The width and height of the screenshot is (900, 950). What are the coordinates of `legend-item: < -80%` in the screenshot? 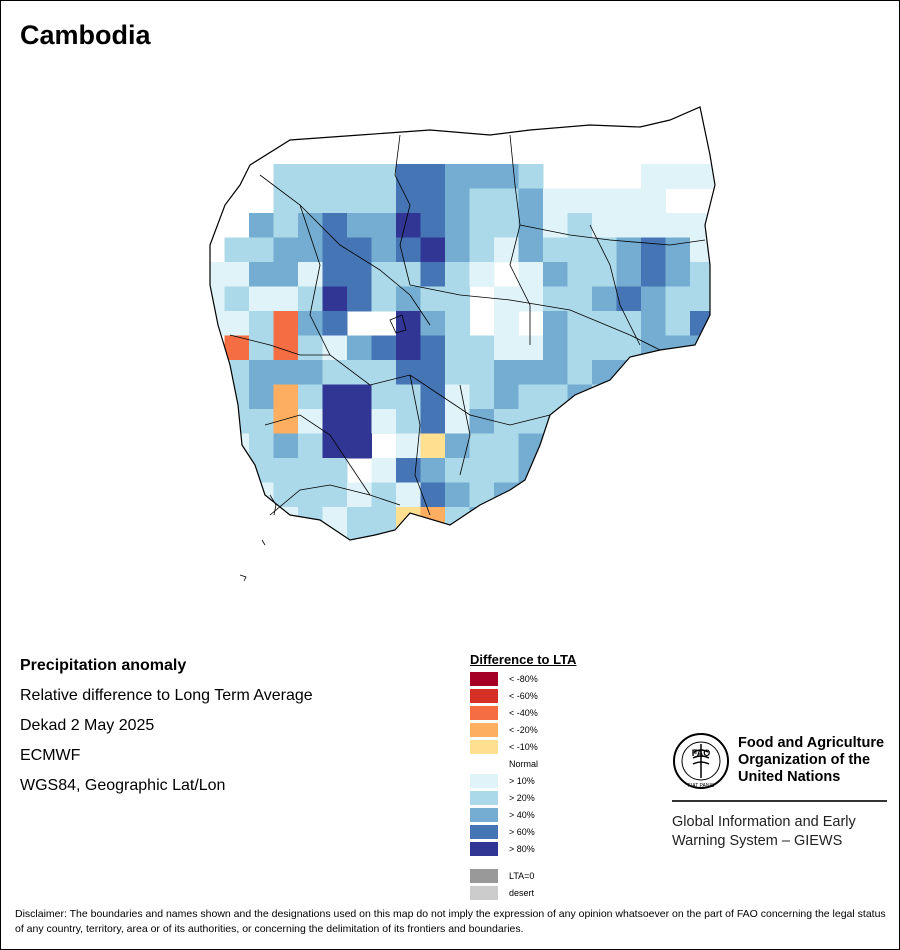 It's located at (504, 678).